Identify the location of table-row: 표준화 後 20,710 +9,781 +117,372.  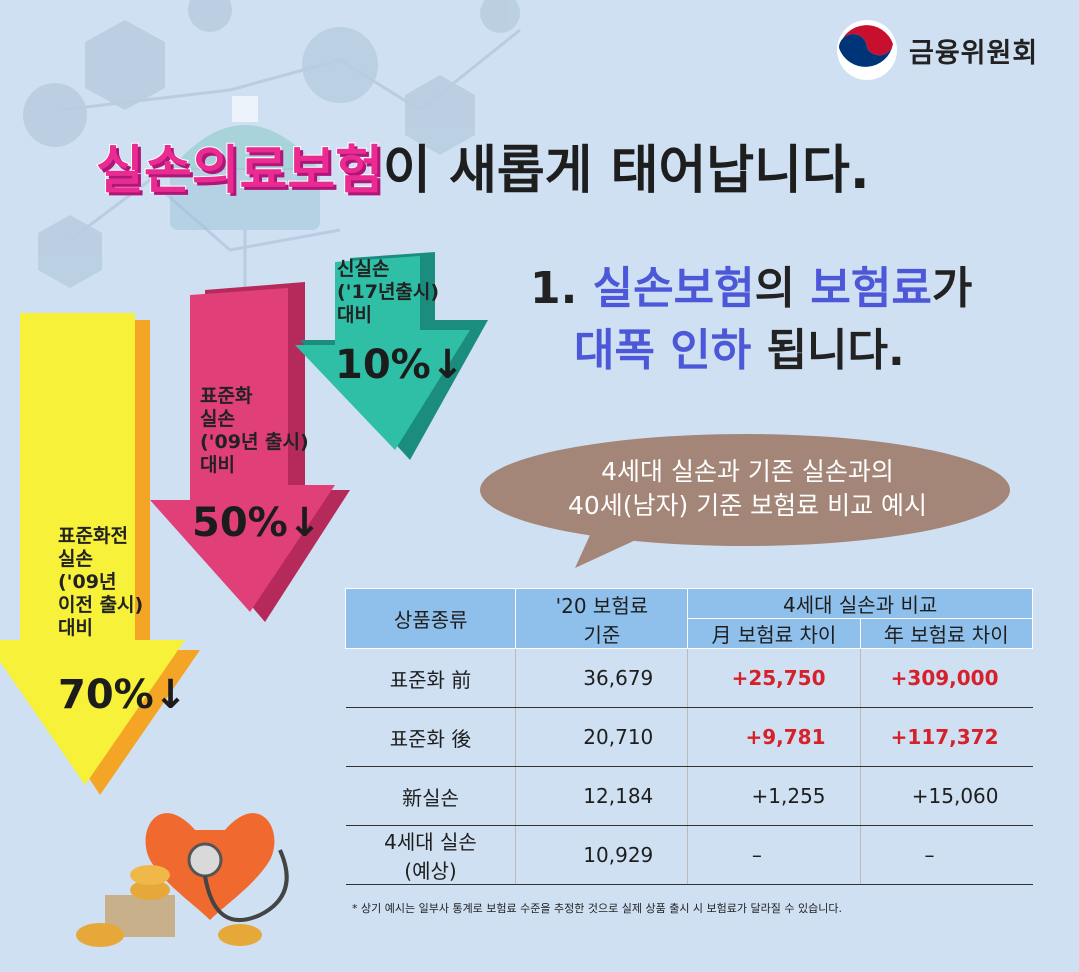
(689, 737).